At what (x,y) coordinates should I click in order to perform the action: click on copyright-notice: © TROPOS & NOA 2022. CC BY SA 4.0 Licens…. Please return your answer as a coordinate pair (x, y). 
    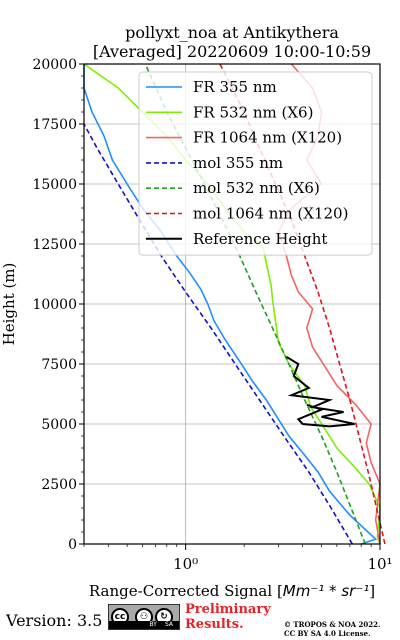
    Looking at the image, I should click on (332, 629).